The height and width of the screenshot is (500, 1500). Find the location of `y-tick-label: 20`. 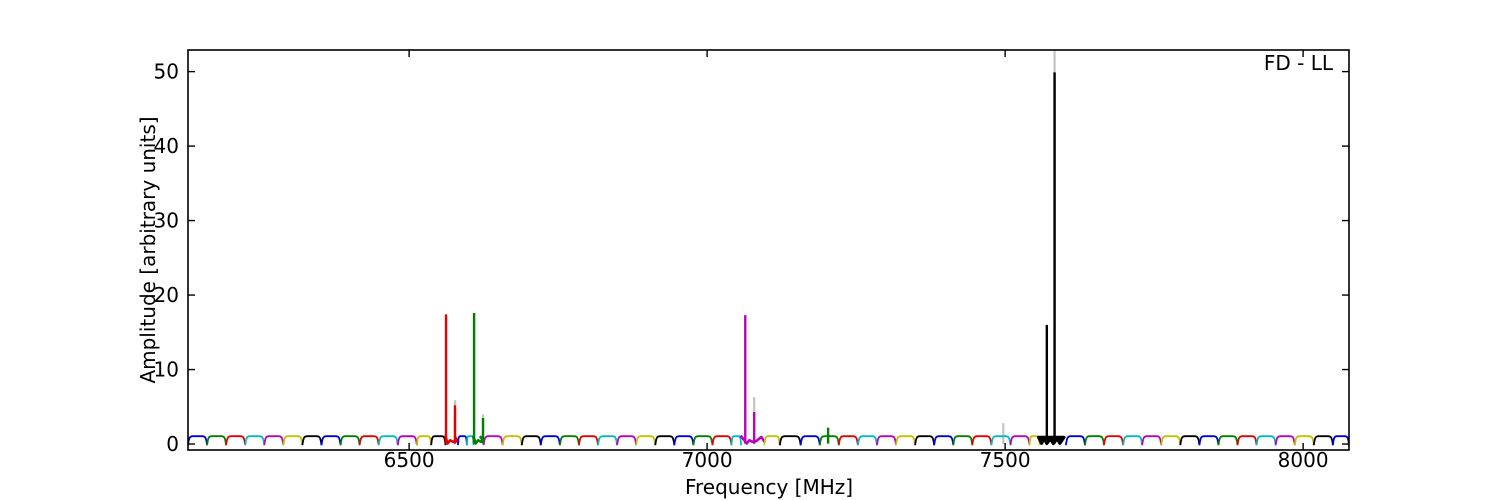

y-tick-label: 20 is located at coordinates (166, 295).